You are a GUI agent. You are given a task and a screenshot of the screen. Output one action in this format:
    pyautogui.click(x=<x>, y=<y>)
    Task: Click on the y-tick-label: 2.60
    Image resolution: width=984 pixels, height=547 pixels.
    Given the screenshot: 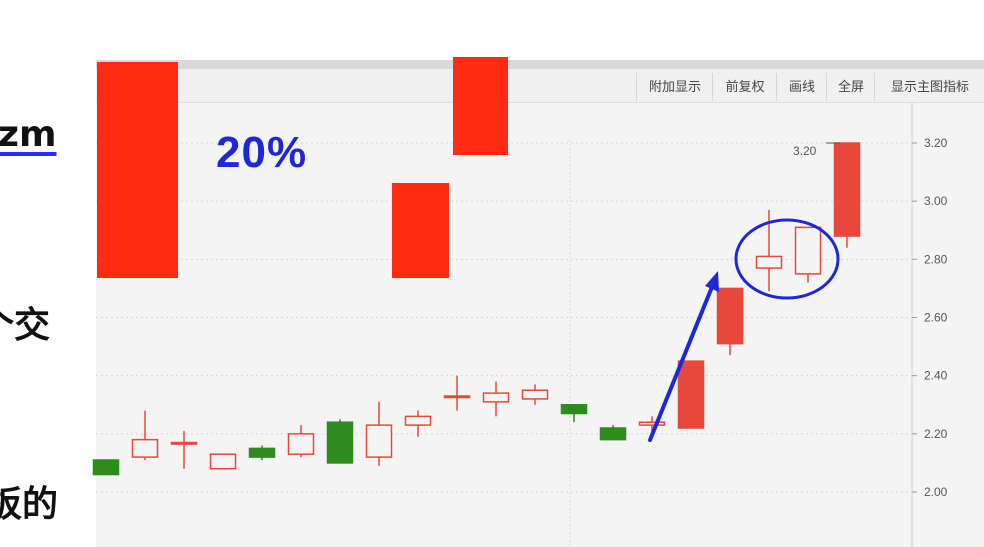 What is the action you would take?
    pyautogui.click(x=936, y=318)
    